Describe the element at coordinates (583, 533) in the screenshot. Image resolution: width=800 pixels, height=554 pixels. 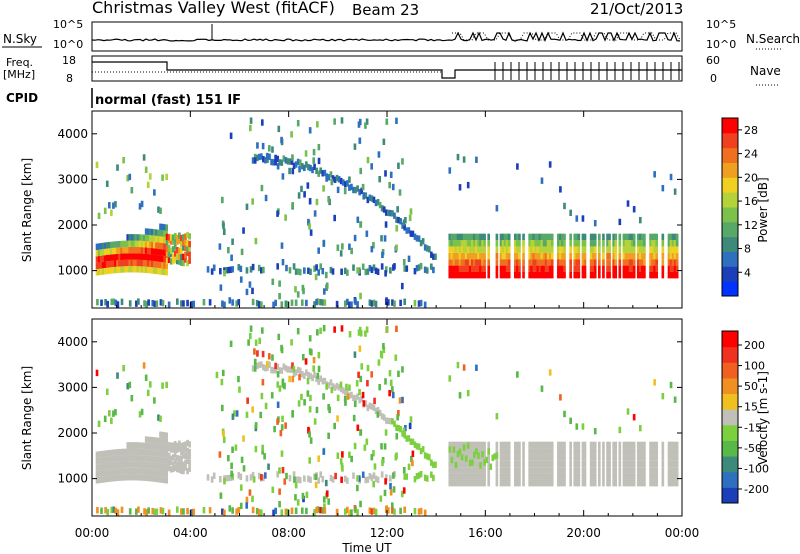
I see `x-tick-label: 20:00` at that location.